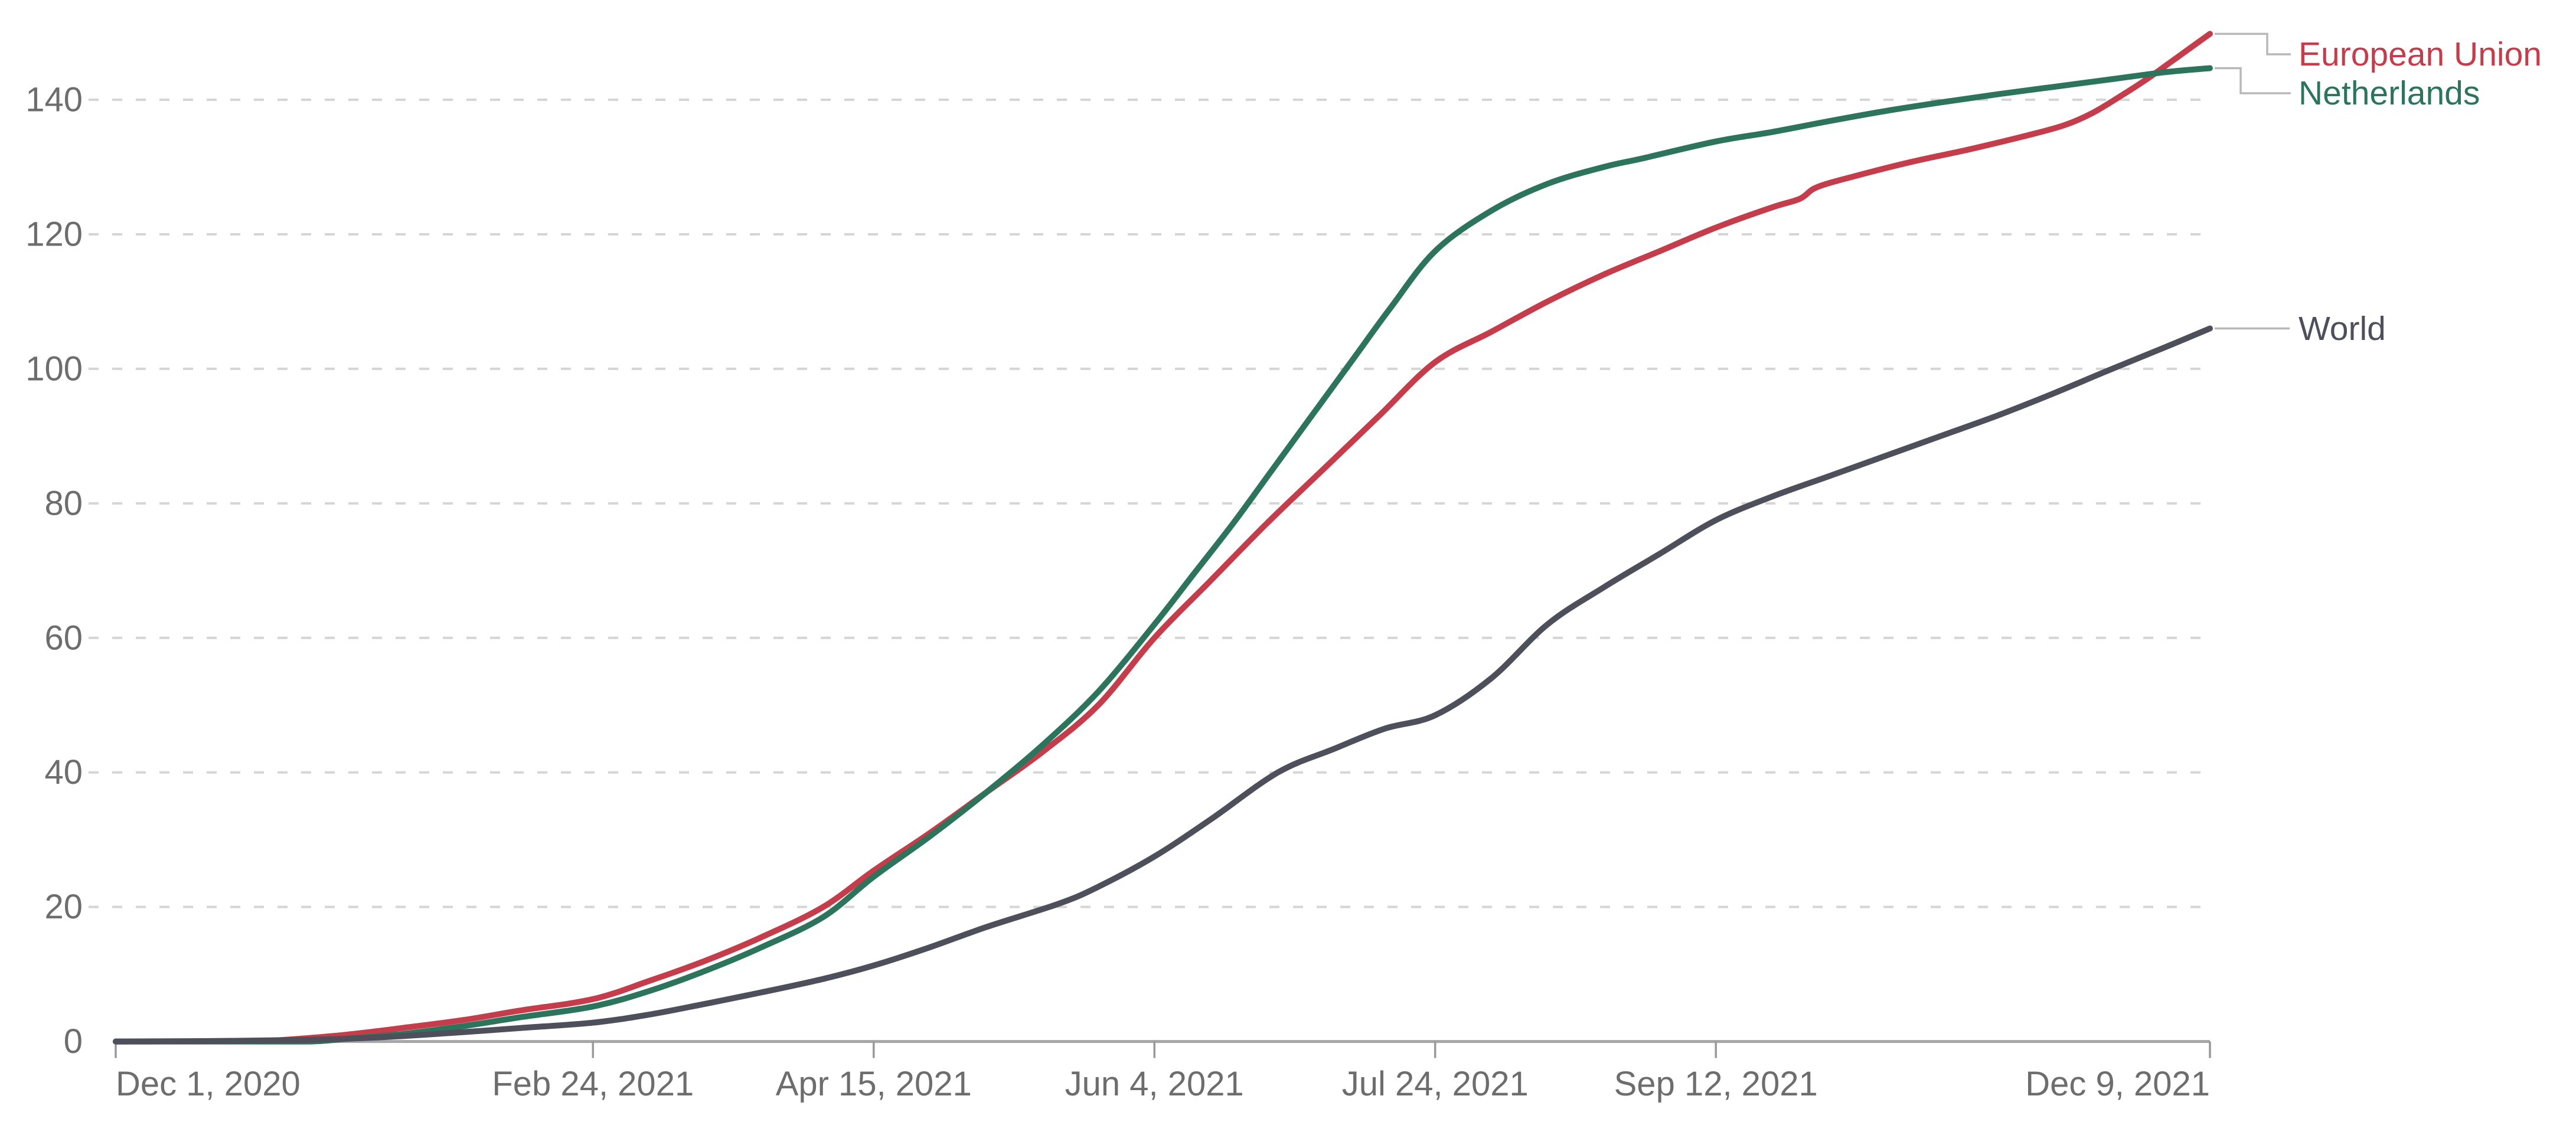  What do you see at coordinates (54, 571) in the screenshot?
I see `y-axis-labels-group: 0 20 40 60 80 100 120 140` at bounding box center [54, 571].